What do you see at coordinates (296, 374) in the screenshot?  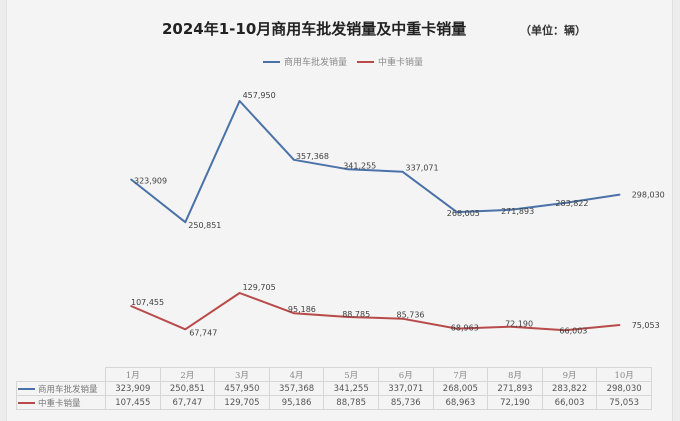 I see `data-table-month: 4月` at bounding box center [296, 374].